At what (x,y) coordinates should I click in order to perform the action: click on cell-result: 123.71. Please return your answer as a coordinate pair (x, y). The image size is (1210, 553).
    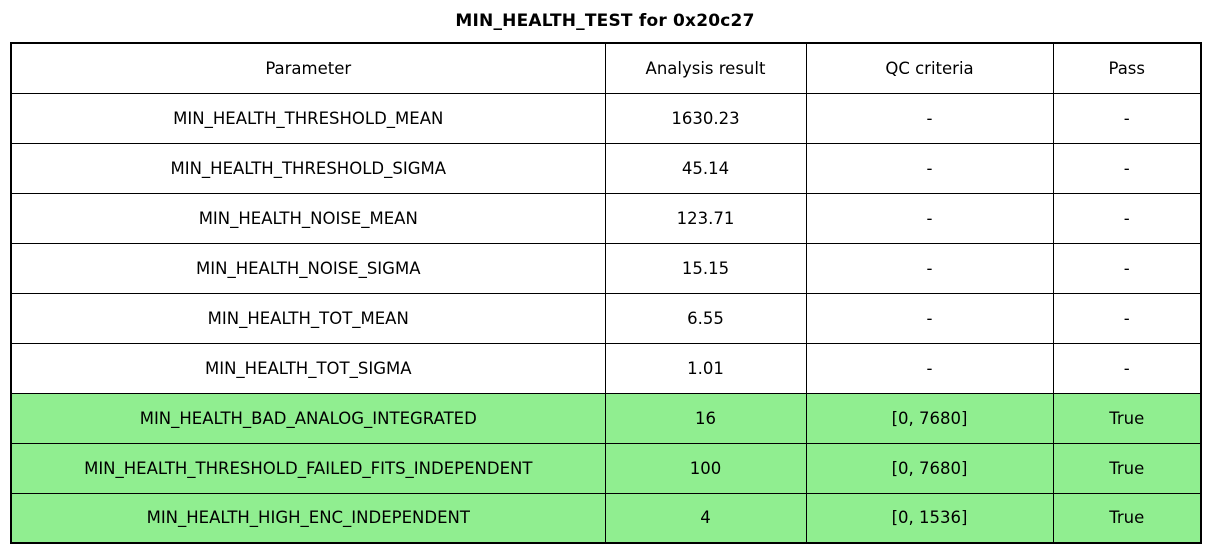
    Looking at the image, I should click on (705, 218).